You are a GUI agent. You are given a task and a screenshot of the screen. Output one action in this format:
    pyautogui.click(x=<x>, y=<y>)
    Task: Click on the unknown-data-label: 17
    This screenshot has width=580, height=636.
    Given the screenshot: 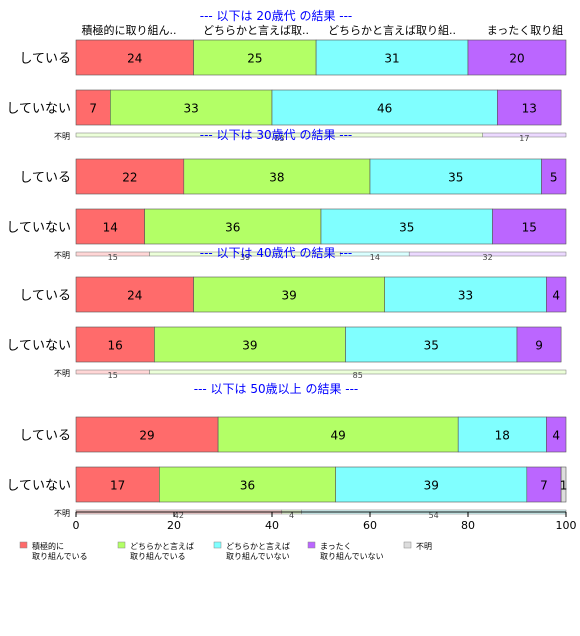 What is the action you would take?
    pyautogui.click(x=524, y=138)
    